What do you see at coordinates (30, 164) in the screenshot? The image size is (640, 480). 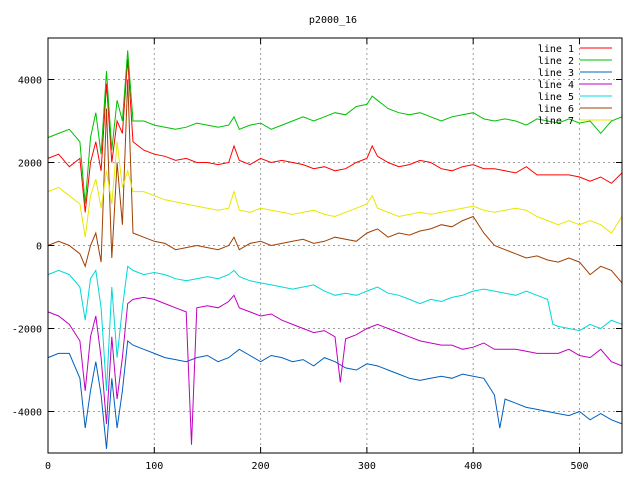 I see `y-tick-label: 2000` at bounding box center [30, 164].